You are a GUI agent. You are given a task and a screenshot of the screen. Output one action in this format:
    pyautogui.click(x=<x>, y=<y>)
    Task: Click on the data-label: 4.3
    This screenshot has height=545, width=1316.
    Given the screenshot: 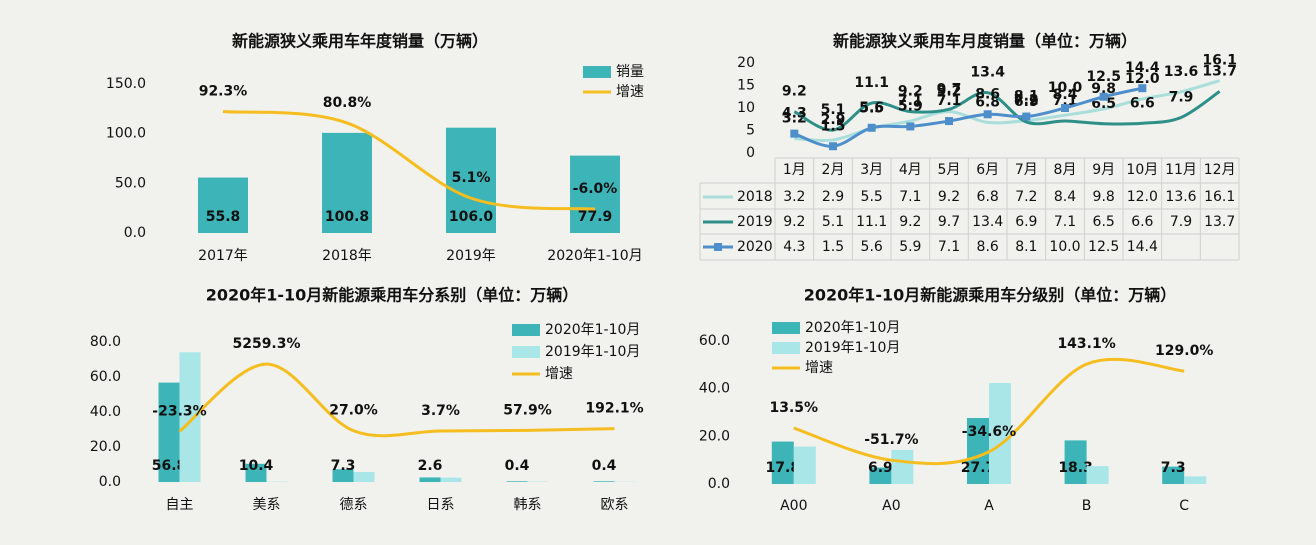 What is the action you would take?
    pyautogui.click(x=794, y=114)
    